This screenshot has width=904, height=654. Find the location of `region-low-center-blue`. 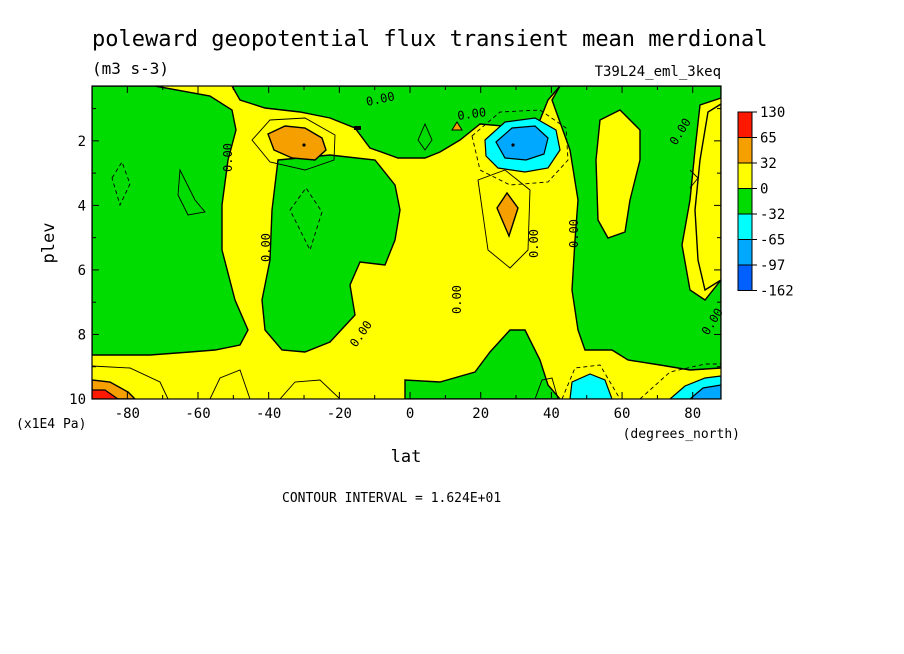

region-low-center-blue is located at coordinates (522, 143).